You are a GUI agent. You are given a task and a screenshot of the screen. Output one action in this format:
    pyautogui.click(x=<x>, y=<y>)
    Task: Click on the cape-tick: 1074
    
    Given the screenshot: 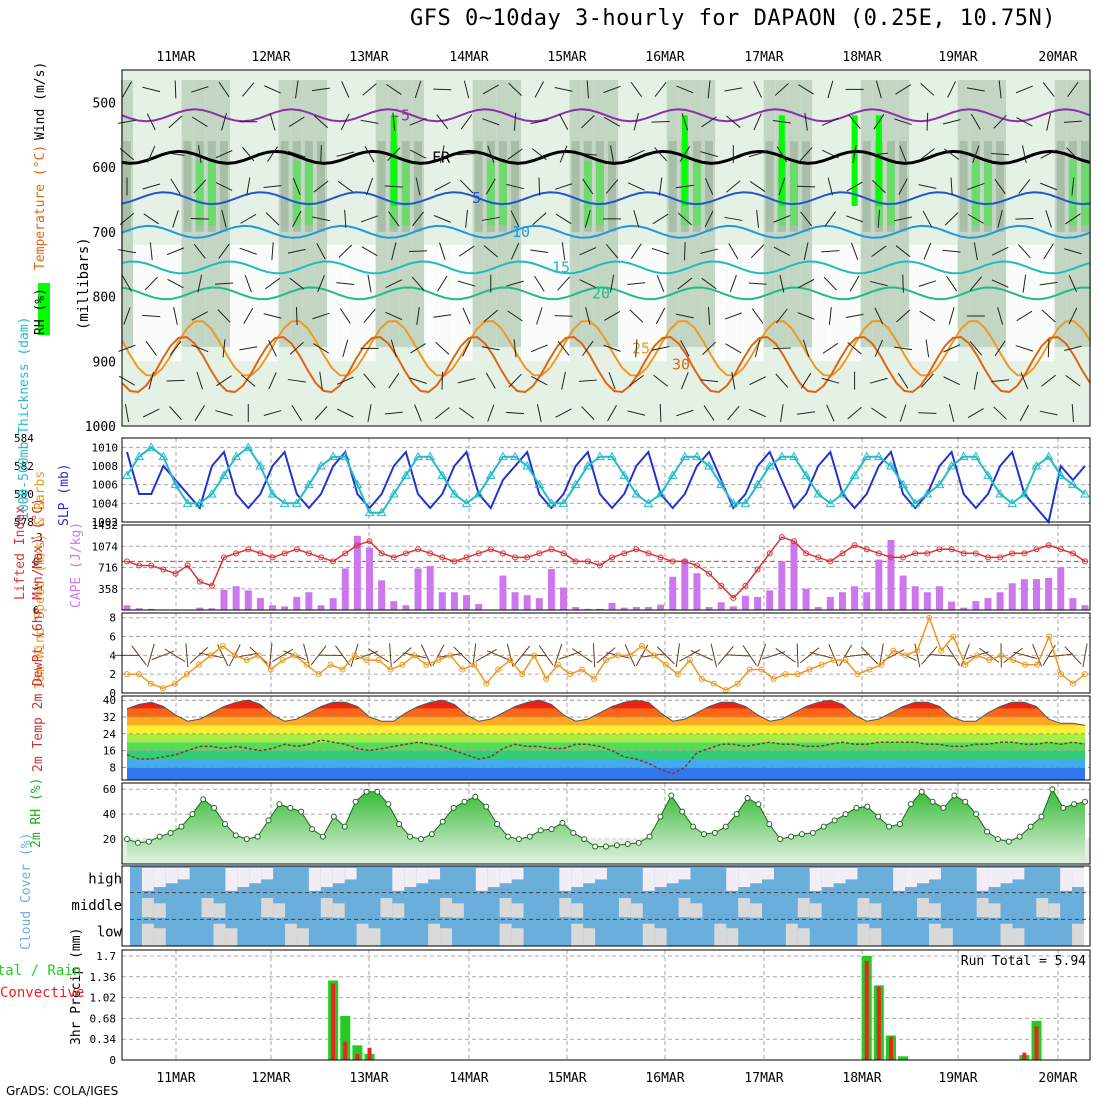 What is the action you would take?
    pyautogui.click(x=105, y=546)
    